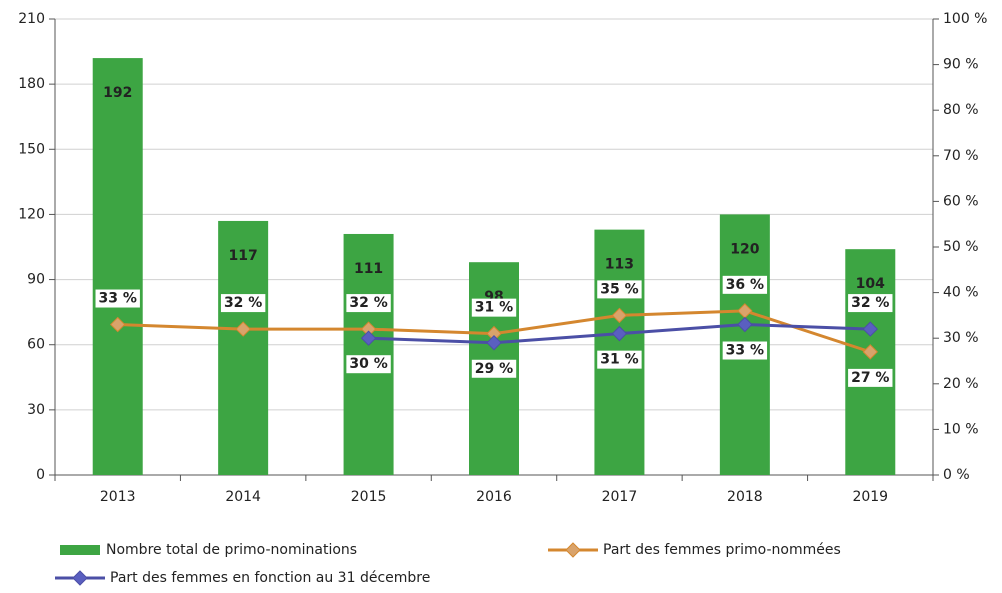  I want to click on y2-tick-label: 50 %, so click(961, 247).